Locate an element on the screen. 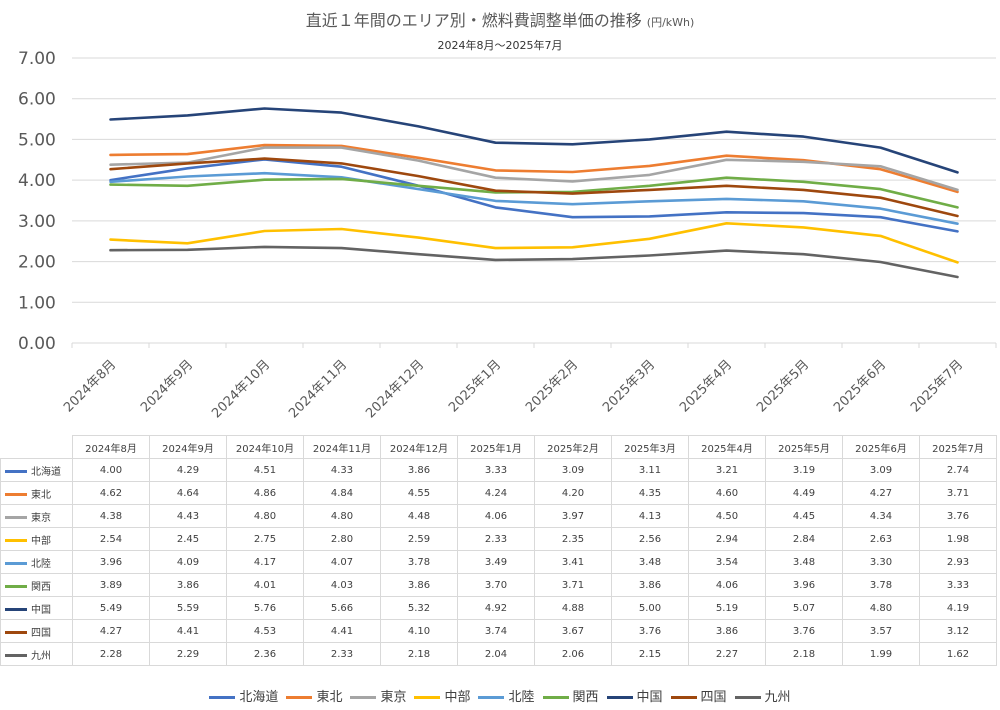 This screenshot has height=710, width=1000. table-column-header: 2025年2月 is located at coordinates (573, 447).